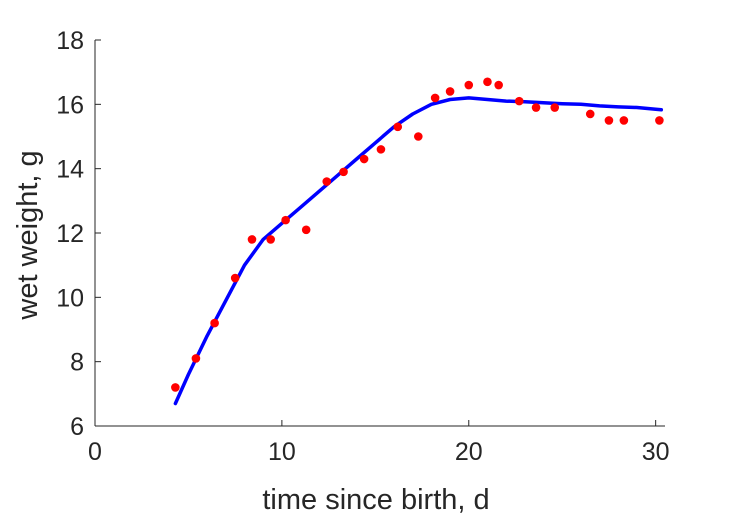  What do you see at coordinates (70, 234) in the screenshot?
I see `y-tick-label: 12` at bounding box center [70, 234].